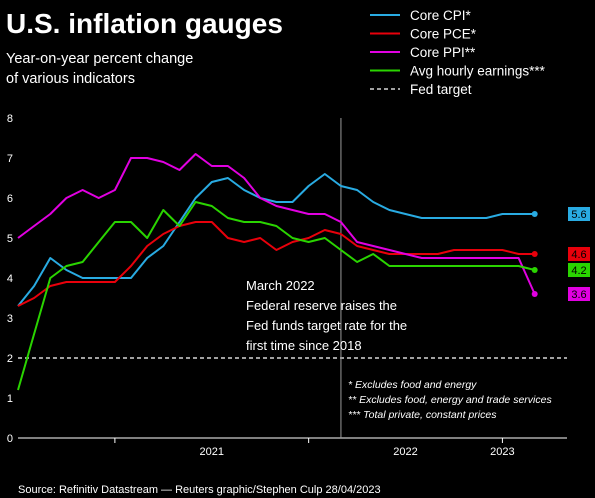  Describe the element at coordinates (10, 239) in the screenshot. I see `y-tick-label: 5` at that location.